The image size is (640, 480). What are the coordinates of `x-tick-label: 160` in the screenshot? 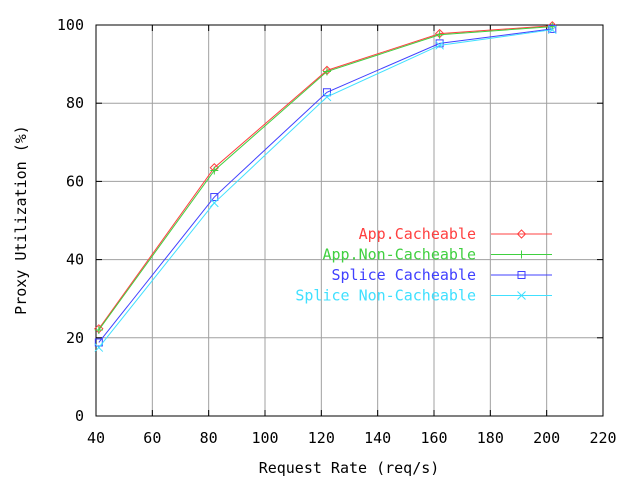 It's located at (433, 438).